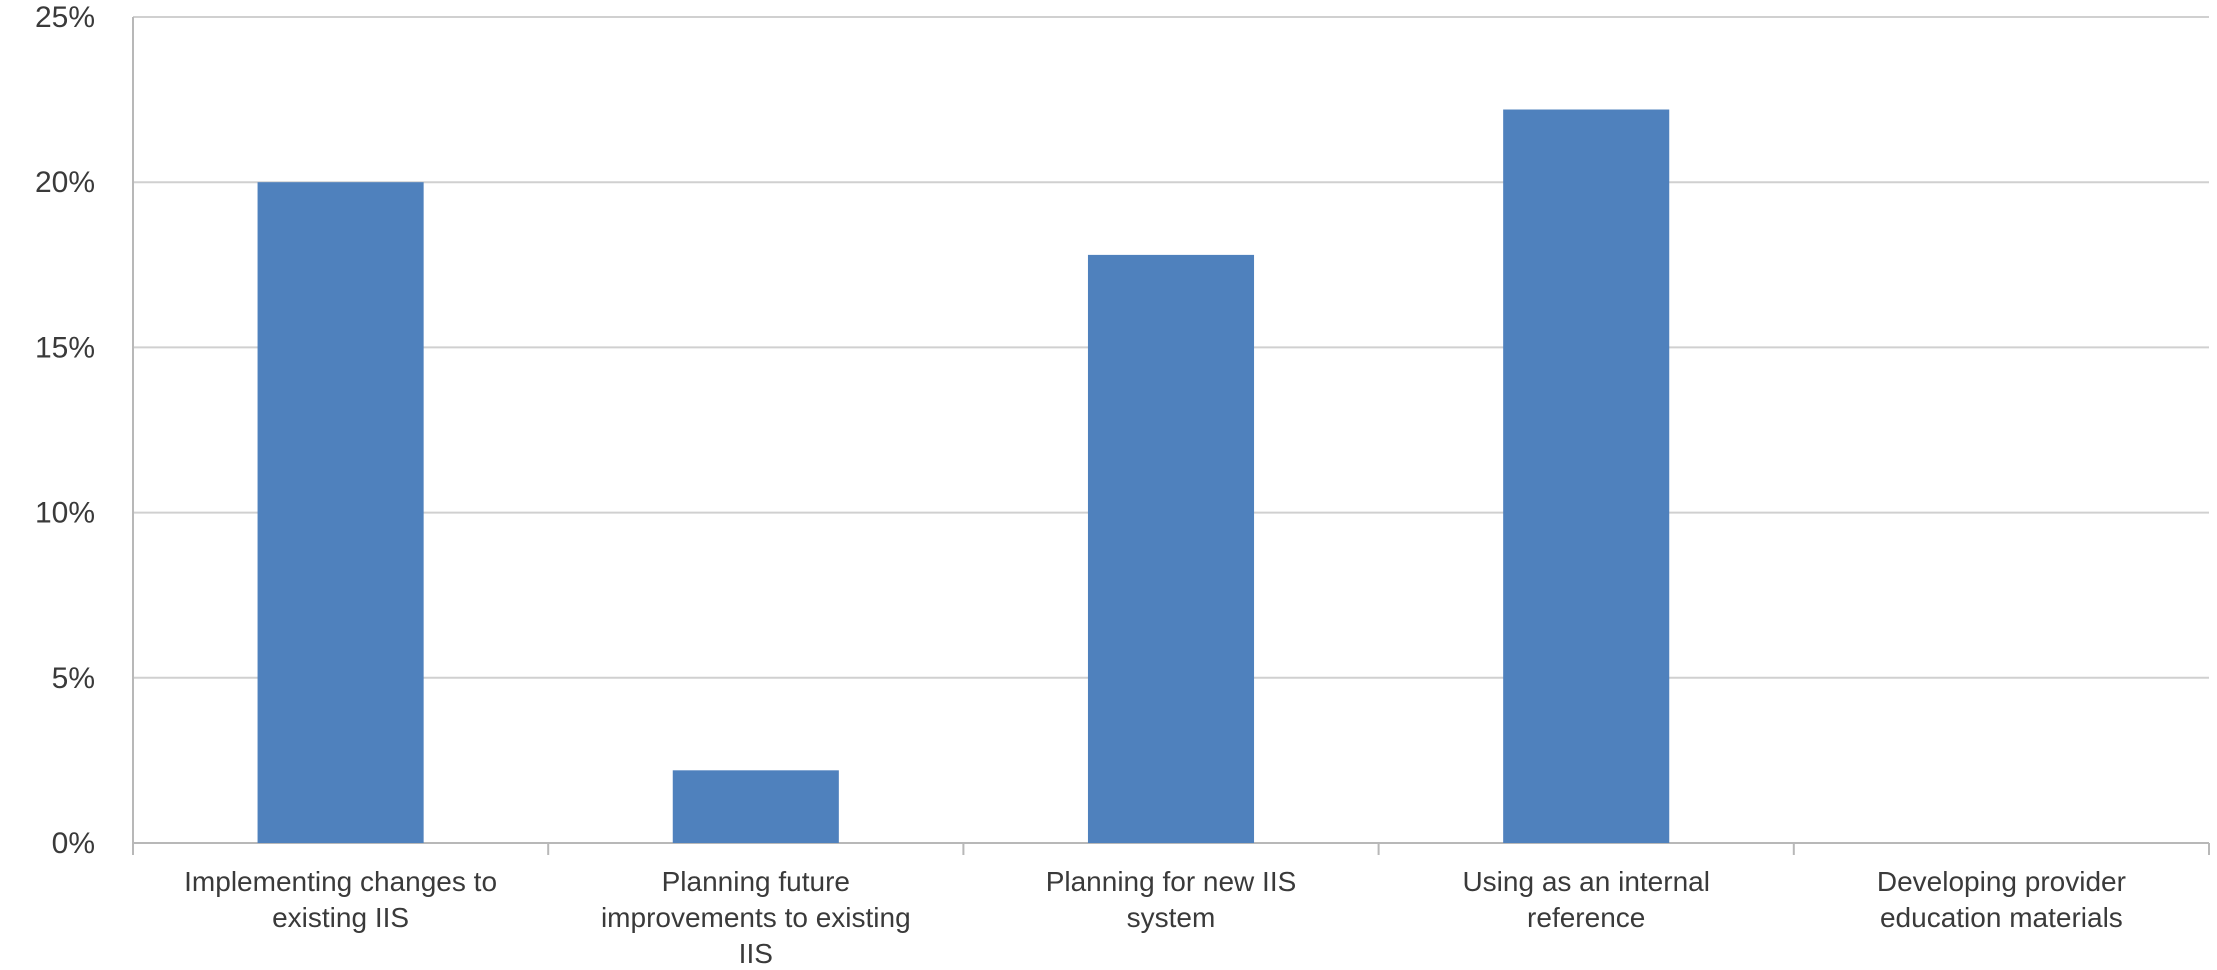 Image resolution: width=2217 pixels, height=970 pixels. I want to click on y-tick-label: 5%, so click(73, 678).